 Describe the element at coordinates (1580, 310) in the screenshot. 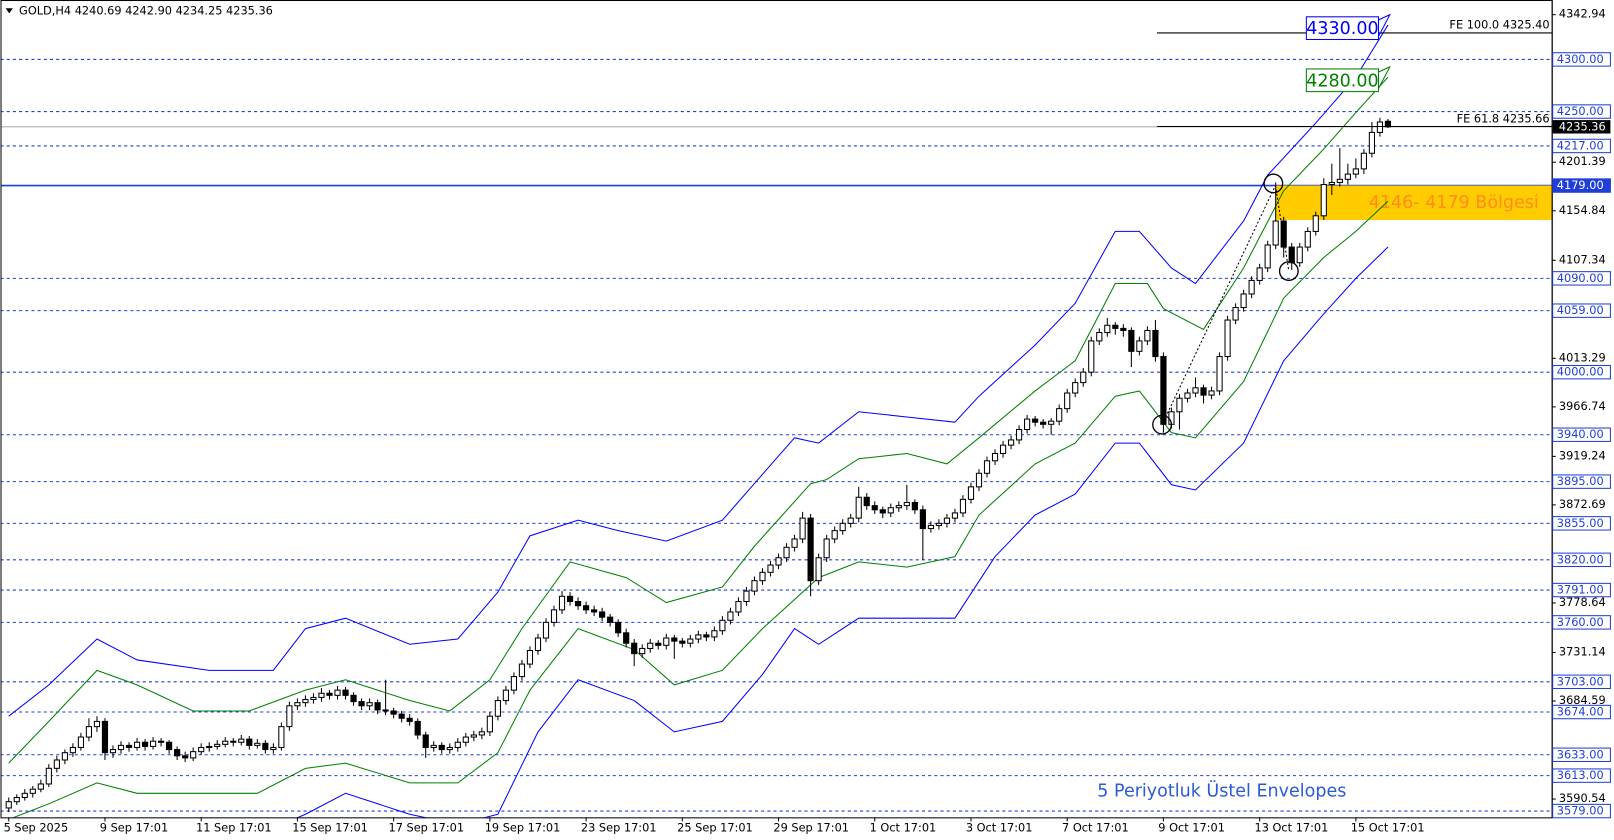

I see `level-label: 4059.00` at that location.